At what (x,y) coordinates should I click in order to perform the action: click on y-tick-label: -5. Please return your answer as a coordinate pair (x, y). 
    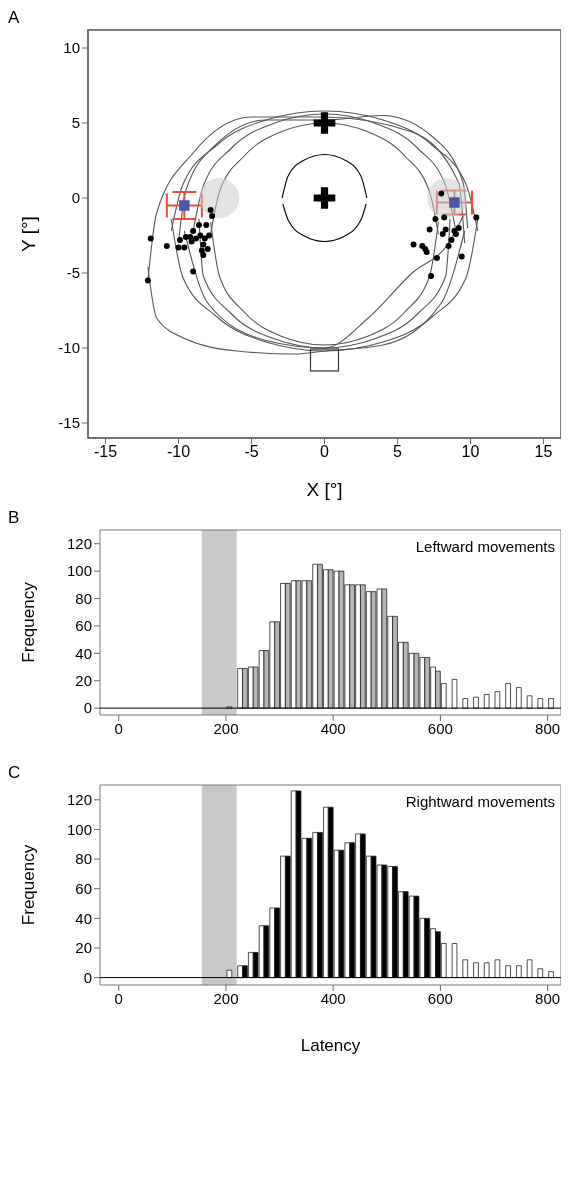
    Looking at the image, I should click on (73, 273).